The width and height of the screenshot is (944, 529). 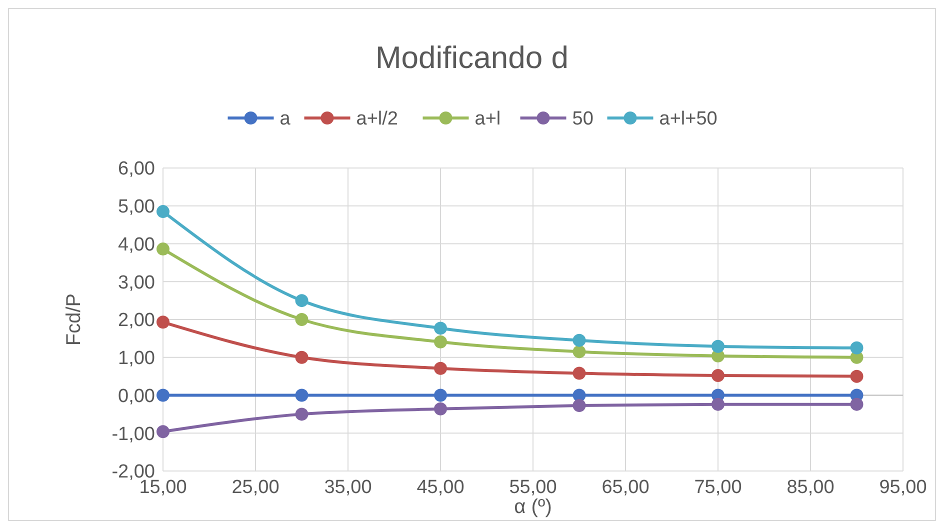 I want to click on x-tick-label: 95,00, so click(x=903, y=487).